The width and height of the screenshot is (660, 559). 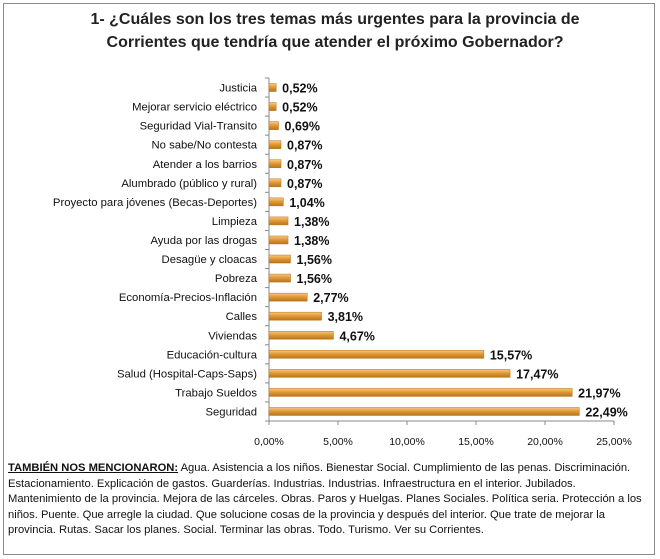 What do you see at coordinates (306, 203) in the screenshot?
I see `value-label: 1,04%` at bounding box center [306, 203].